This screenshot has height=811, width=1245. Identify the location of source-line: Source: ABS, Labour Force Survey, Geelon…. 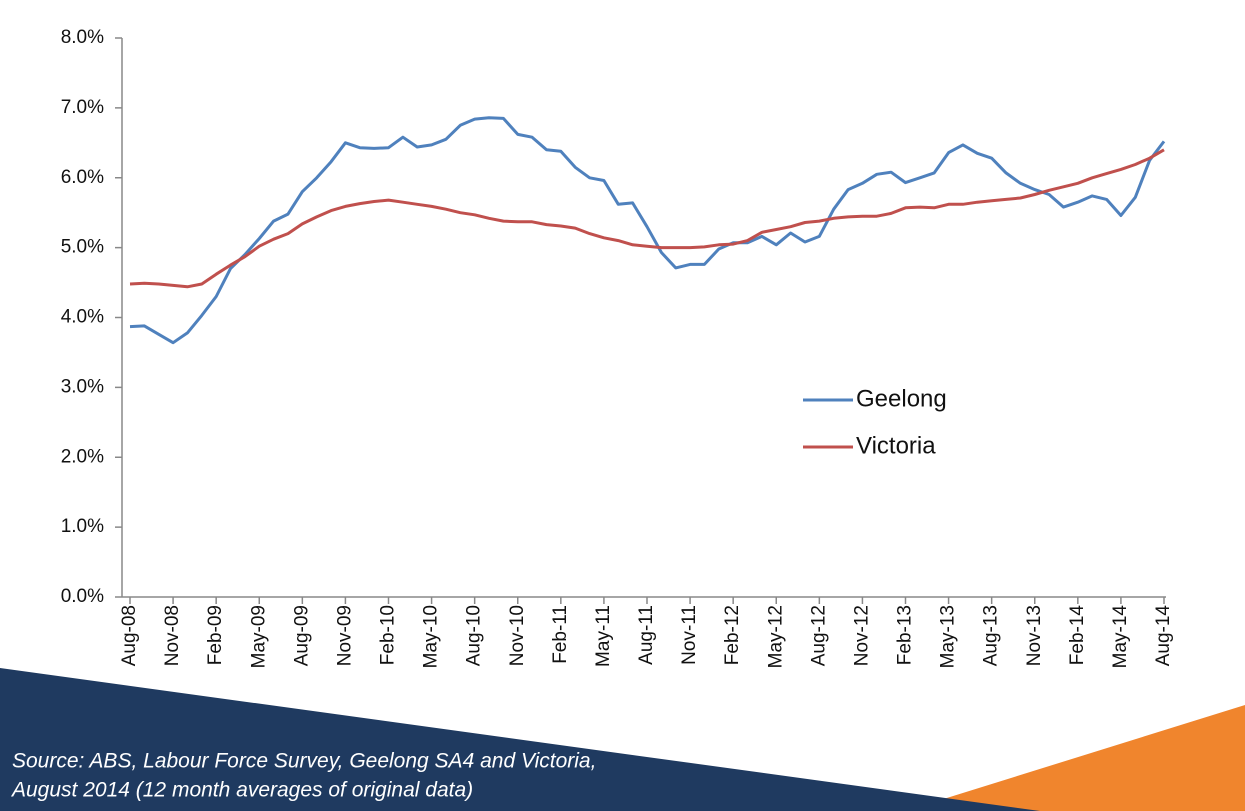
(304, 761).